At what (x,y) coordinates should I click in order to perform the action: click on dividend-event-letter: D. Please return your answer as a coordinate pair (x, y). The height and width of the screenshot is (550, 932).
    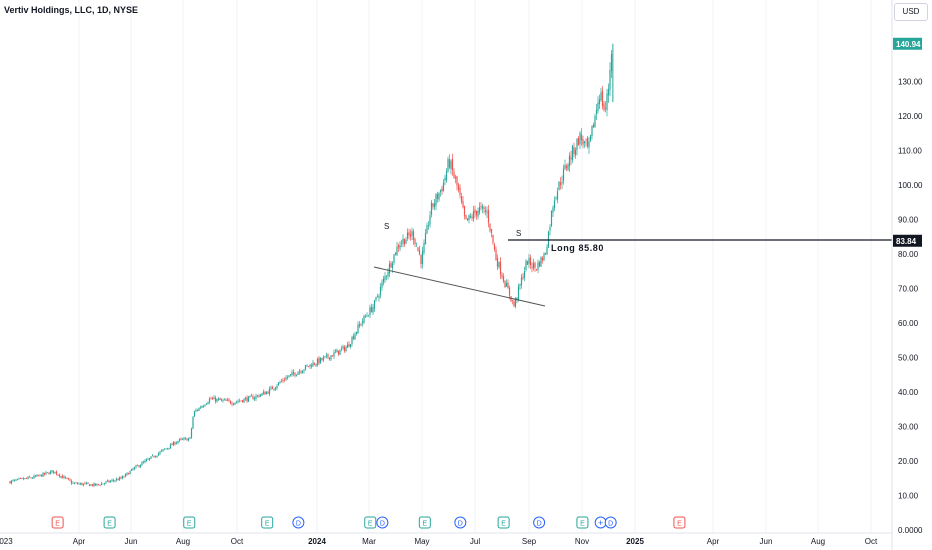
    Looking at the image, I should click on (460, 524).